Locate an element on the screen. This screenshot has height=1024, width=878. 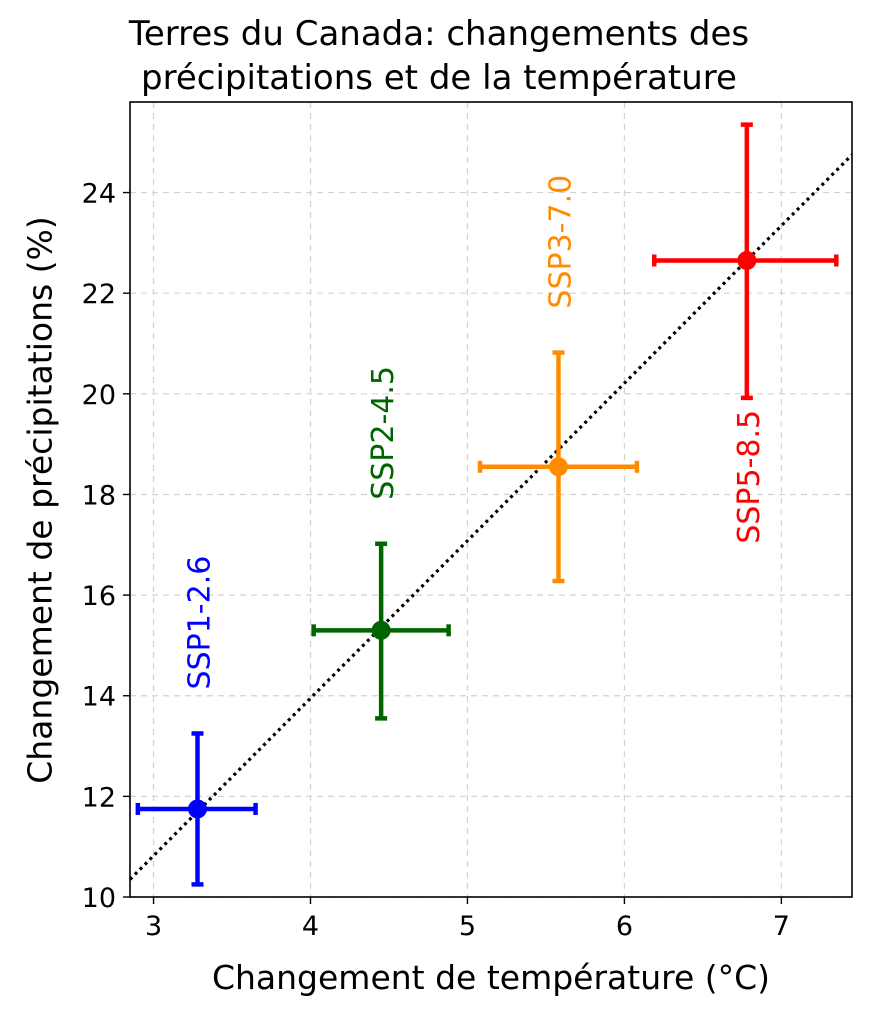
y-tick-label: 24 is located at coordinates (99, 194).